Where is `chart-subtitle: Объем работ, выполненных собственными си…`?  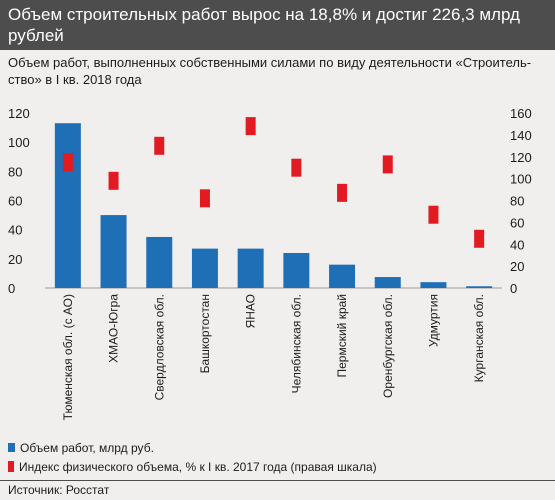
chart-subtitle: Объем работ, выполненных собственными си… is located at coordinates (270, 71).